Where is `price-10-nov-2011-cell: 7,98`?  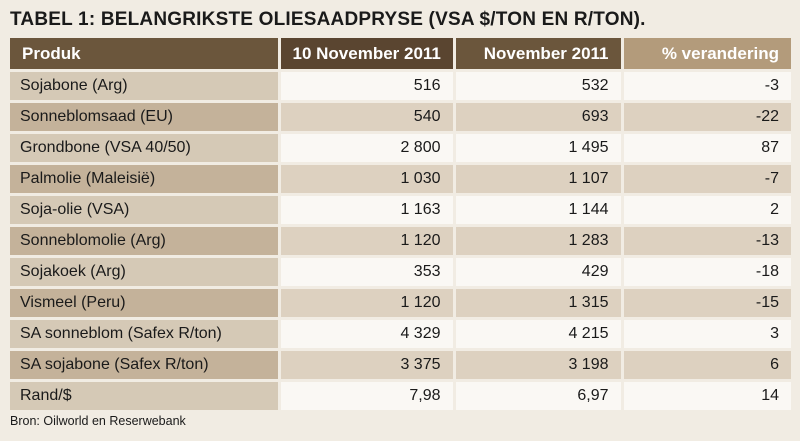
price-10-nov-2011-cell: 7,98 is located at coordinates (367, 395).